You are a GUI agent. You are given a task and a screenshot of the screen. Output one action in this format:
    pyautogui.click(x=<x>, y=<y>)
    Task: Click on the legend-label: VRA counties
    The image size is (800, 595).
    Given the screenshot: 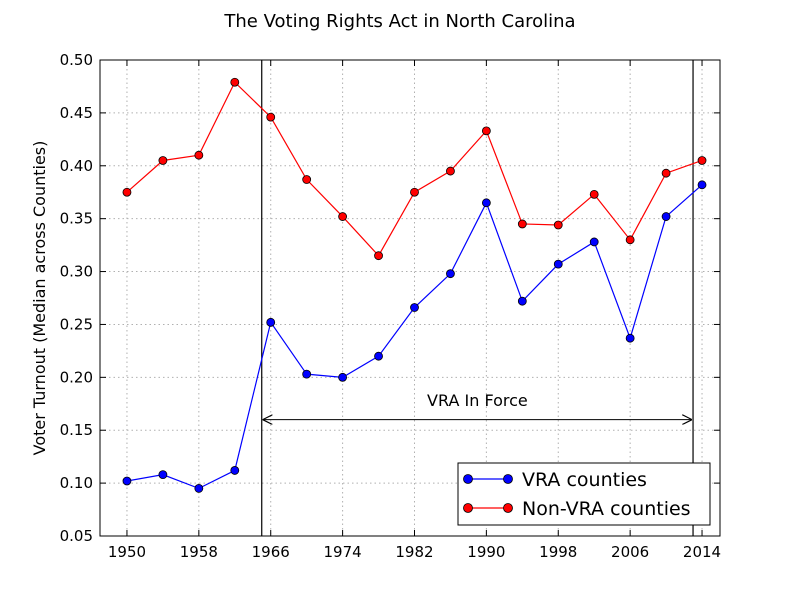 What is the action you would take?
    pyautogui.click(x=584, y=480)
    